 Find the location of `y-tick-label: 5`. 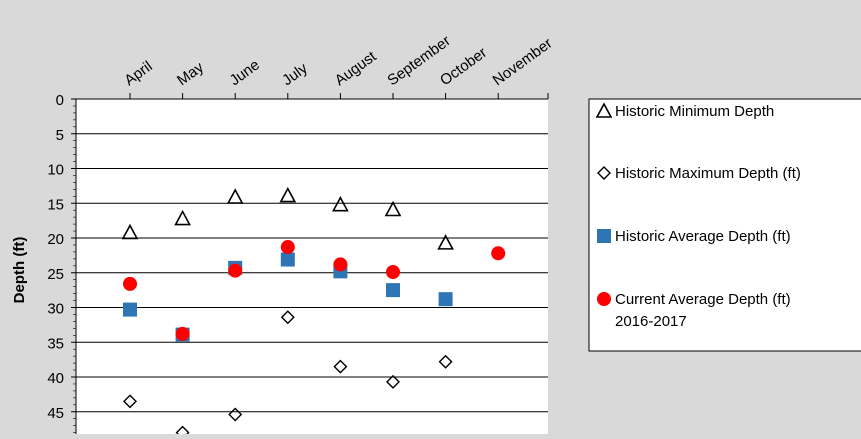

y-tick-label: 5 is located at coordinates (60, 135).